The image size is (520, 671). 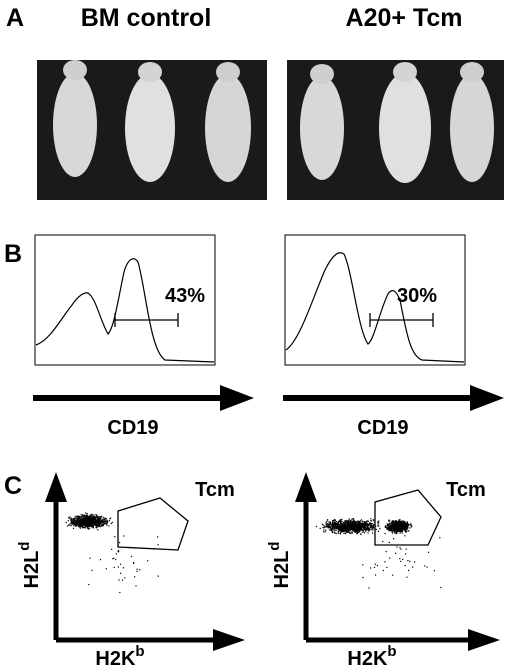 What do you see at coordinates (466, 490) in the screenshot?
I see `gate-label: Tcm` at bounding box center [466, 490].